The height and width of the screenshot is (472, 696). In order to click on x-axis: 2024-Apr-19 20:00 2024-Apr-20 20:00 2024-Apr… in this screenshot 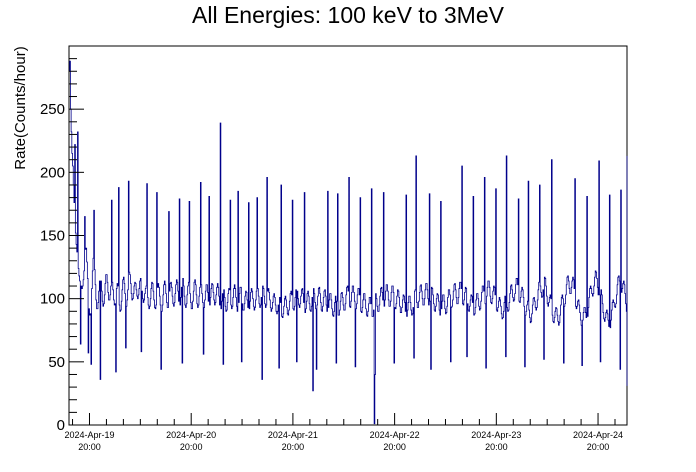, I will do `click(343, 432)`.